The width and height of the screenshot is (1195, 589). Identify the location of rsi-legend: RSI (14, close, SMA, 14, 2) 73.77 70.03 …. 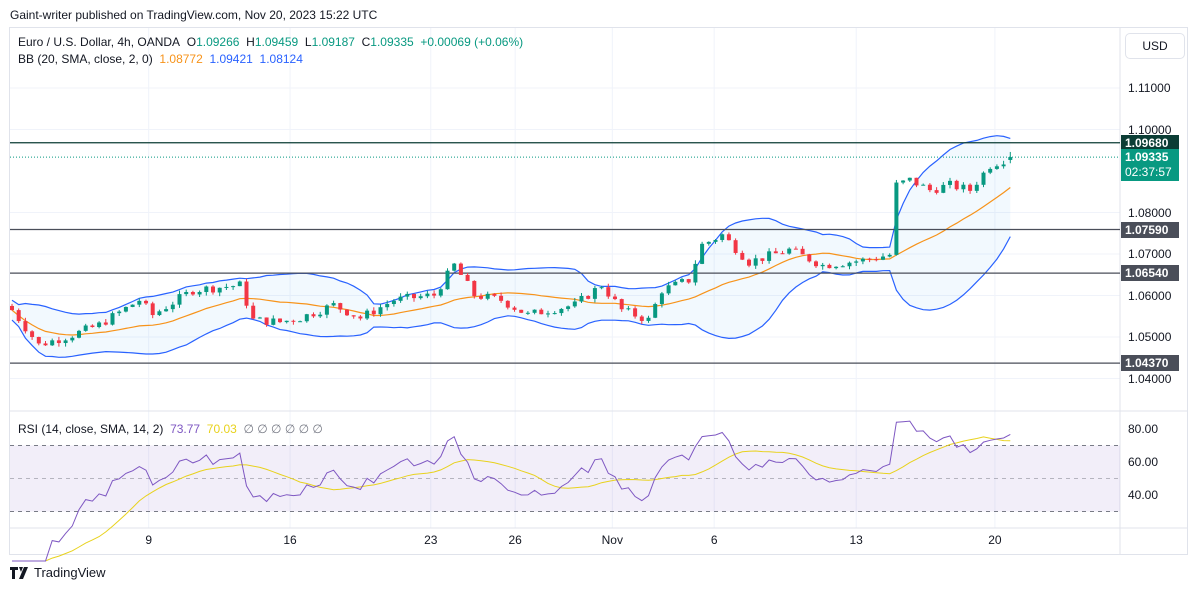
(170, 429).